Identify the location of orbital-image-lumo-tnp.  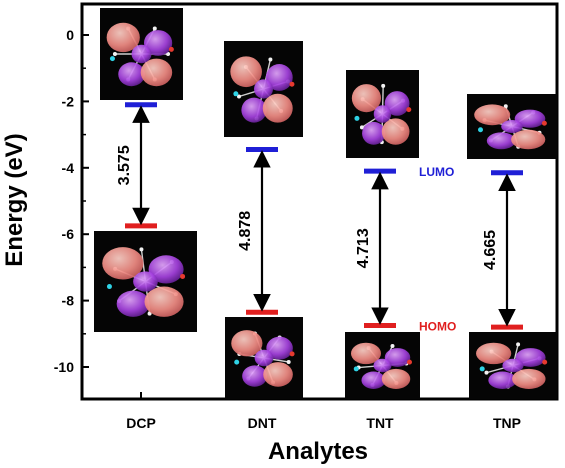
(512, 126).